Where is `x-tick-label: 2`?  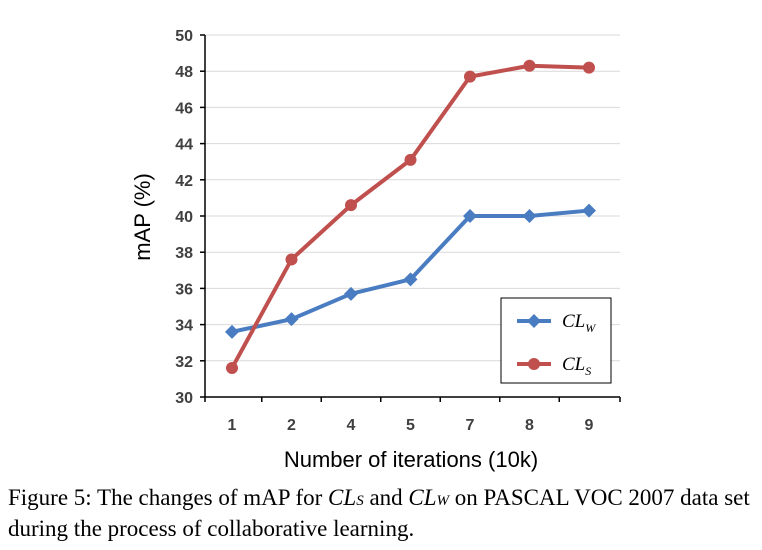 x-tick-label: 2 is located at coordinates (291, 425).